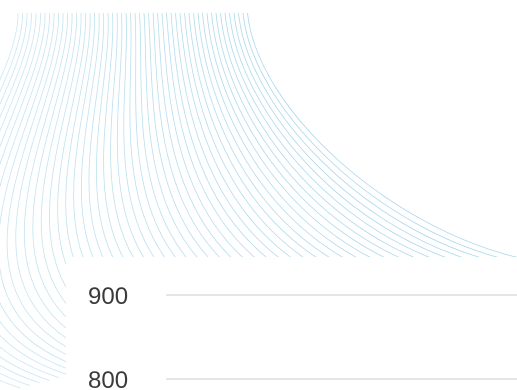 The width and height of the screenshot is (517, 390). I want to click on y-tick-label: 900, so click(108, 296).